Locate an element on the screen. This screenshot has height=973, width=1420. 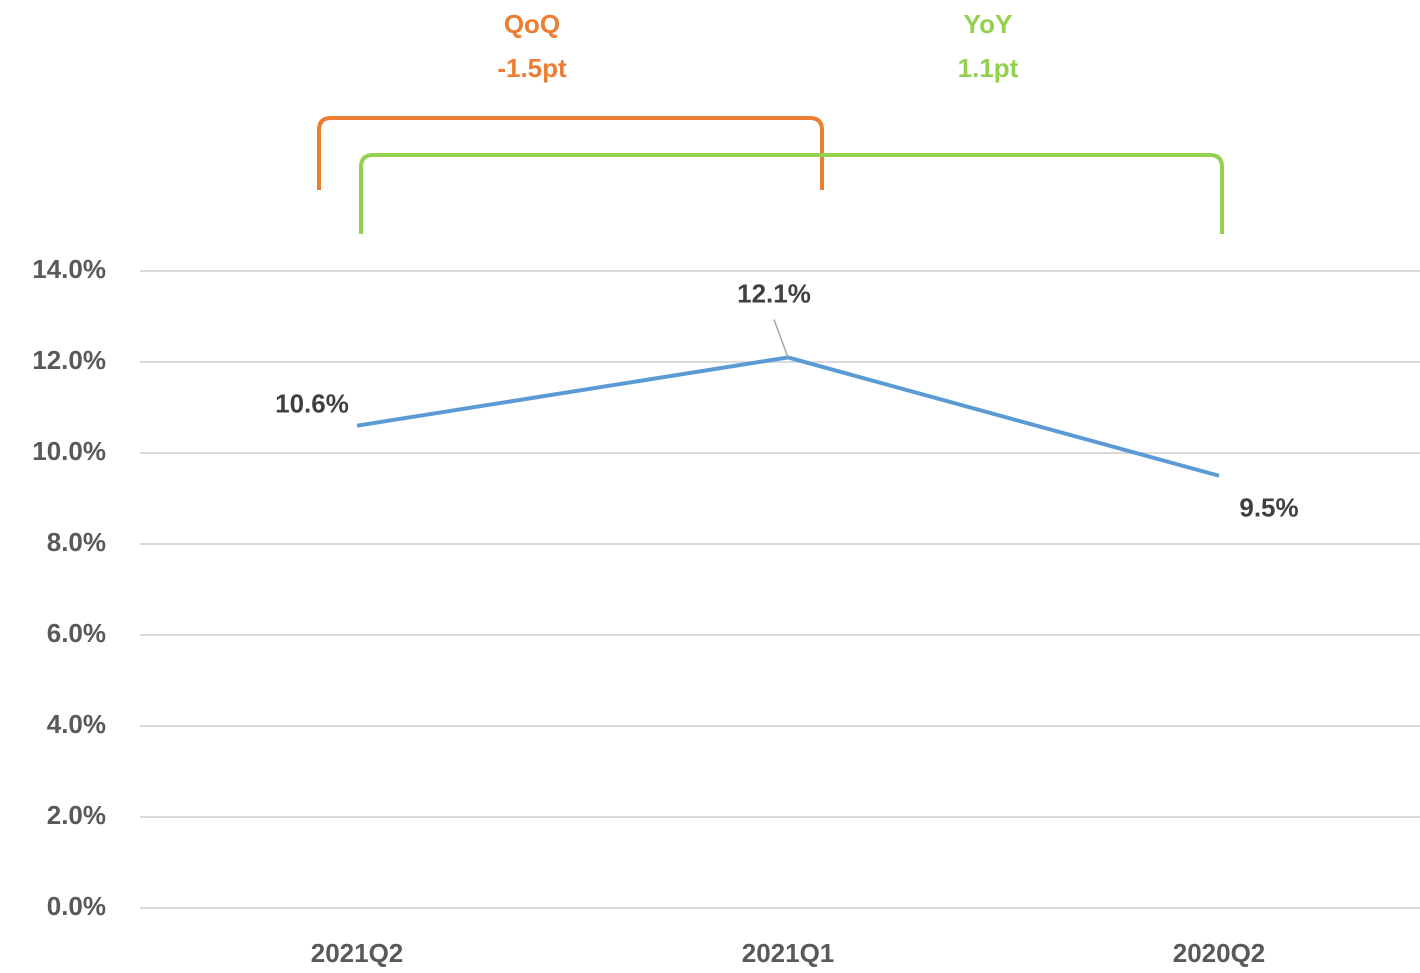
y-tick-label: 14.0% is located at coordinates (69, 269).